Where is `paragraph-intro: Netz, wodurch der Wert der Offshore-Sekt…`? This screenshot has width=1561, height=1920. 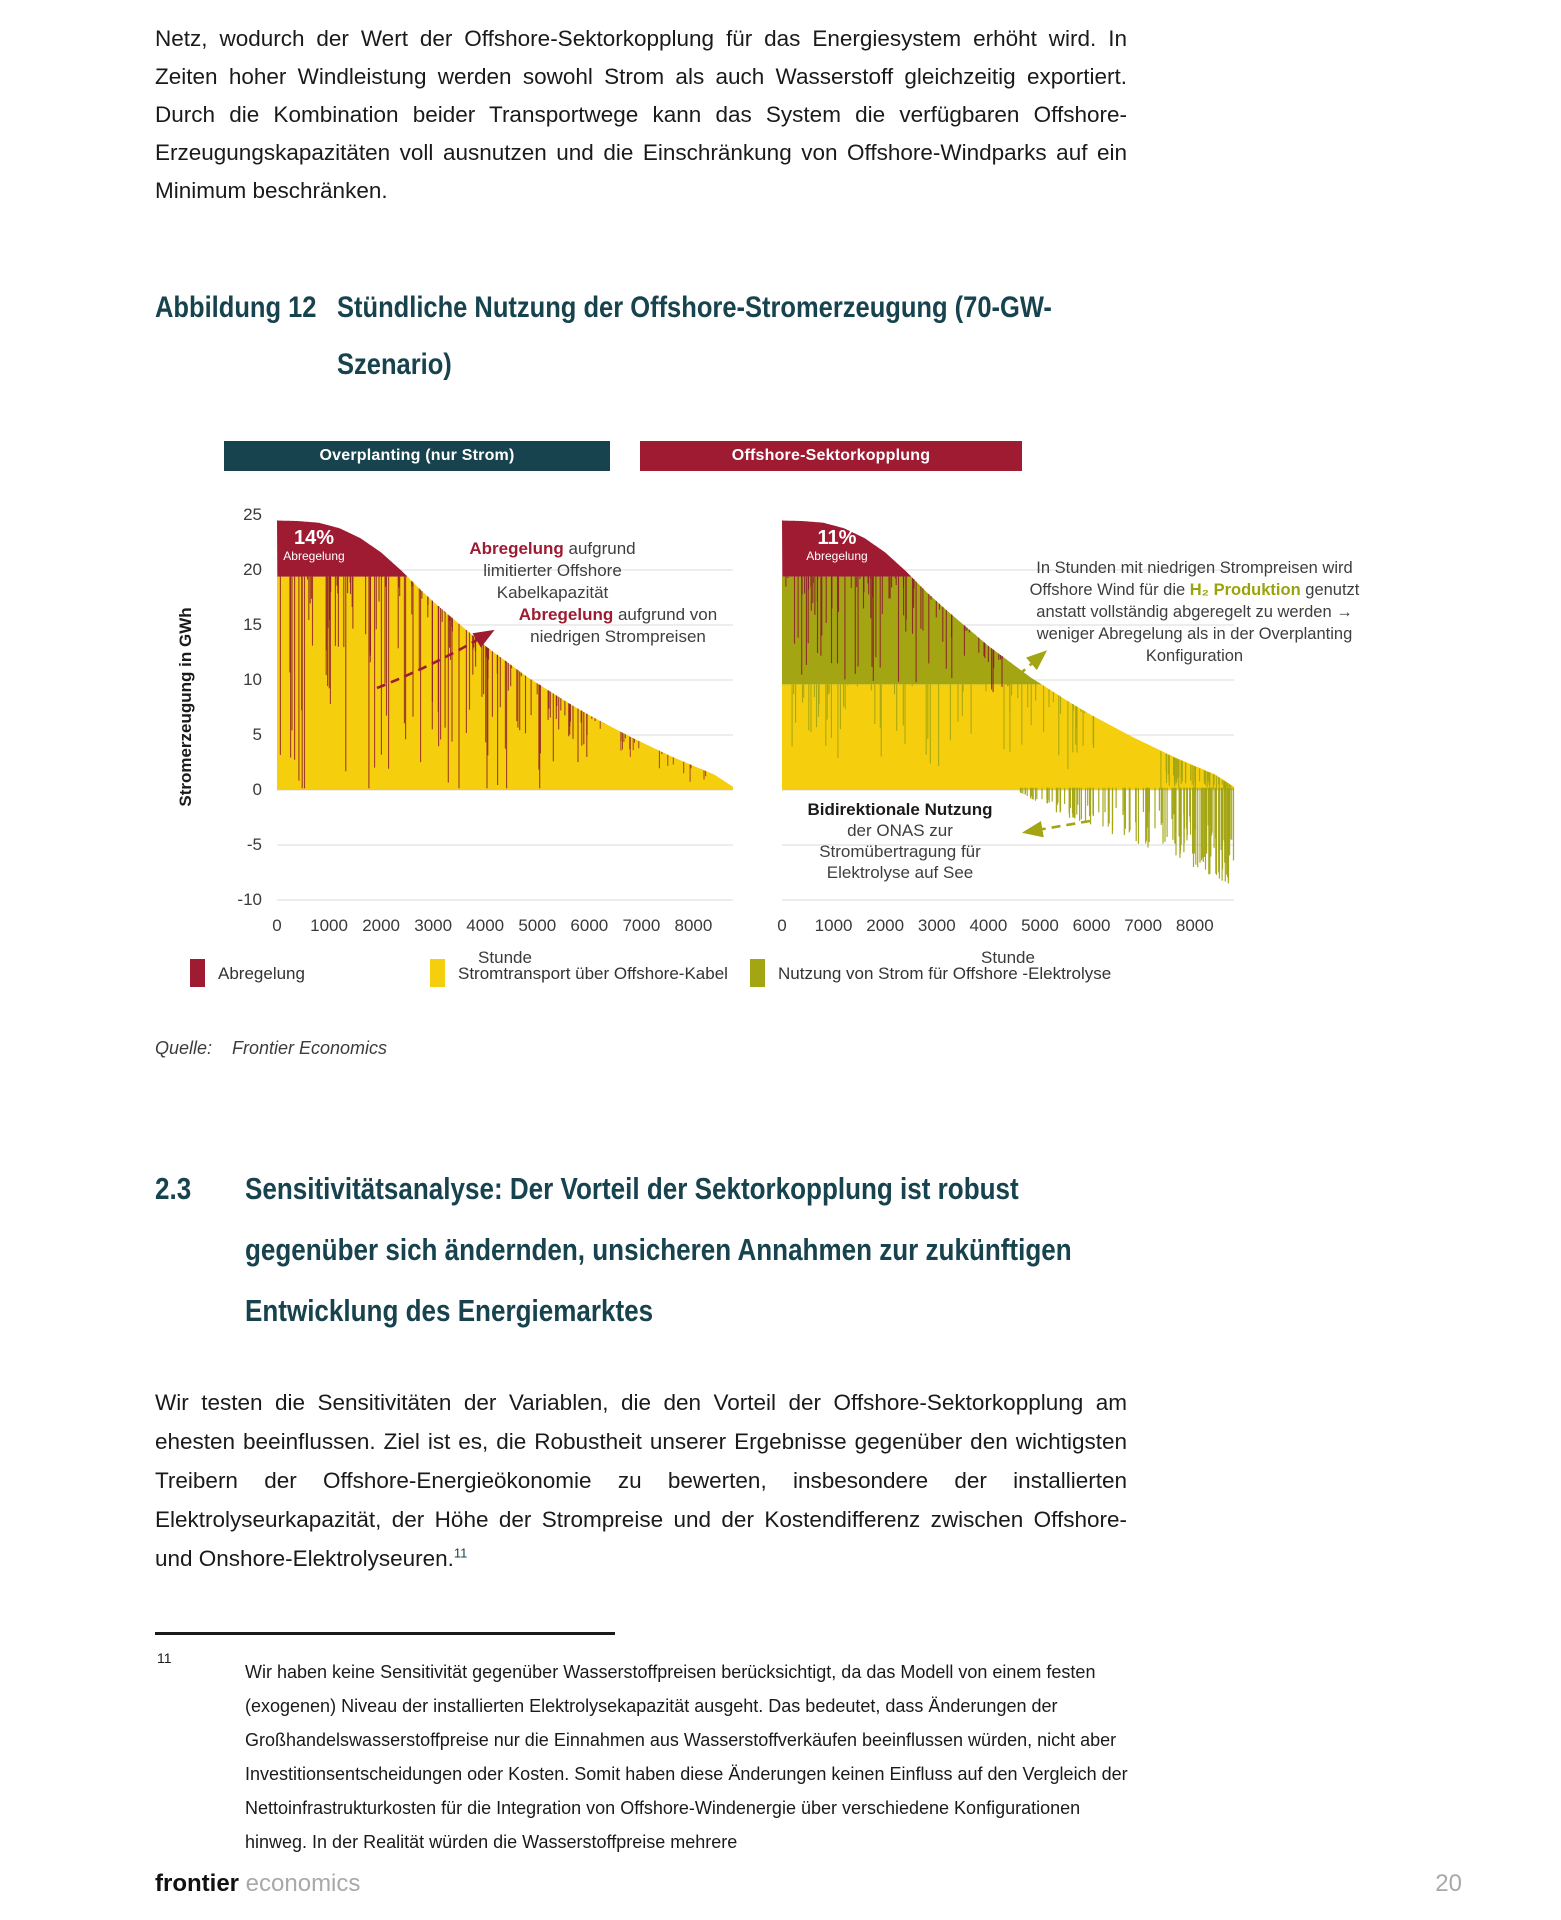 paragraph-intro: Netz, wodurch der Wert der Offshore-Sekt… is located at coordinates (641, 114).